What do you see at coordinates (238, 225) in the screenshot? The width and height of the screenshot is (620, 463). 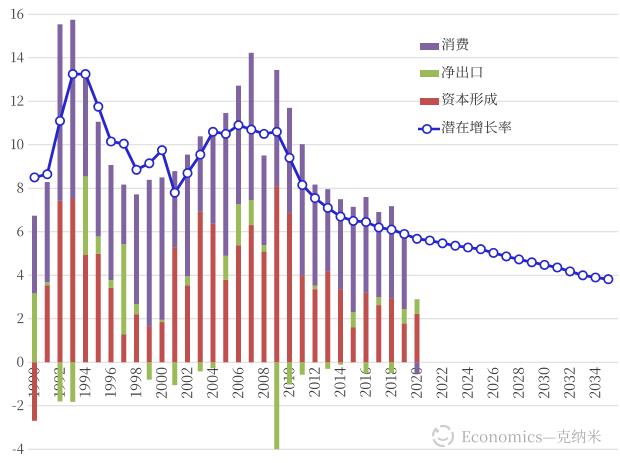 I see `bar-净出口-2006` at bounding box center [238, 225].